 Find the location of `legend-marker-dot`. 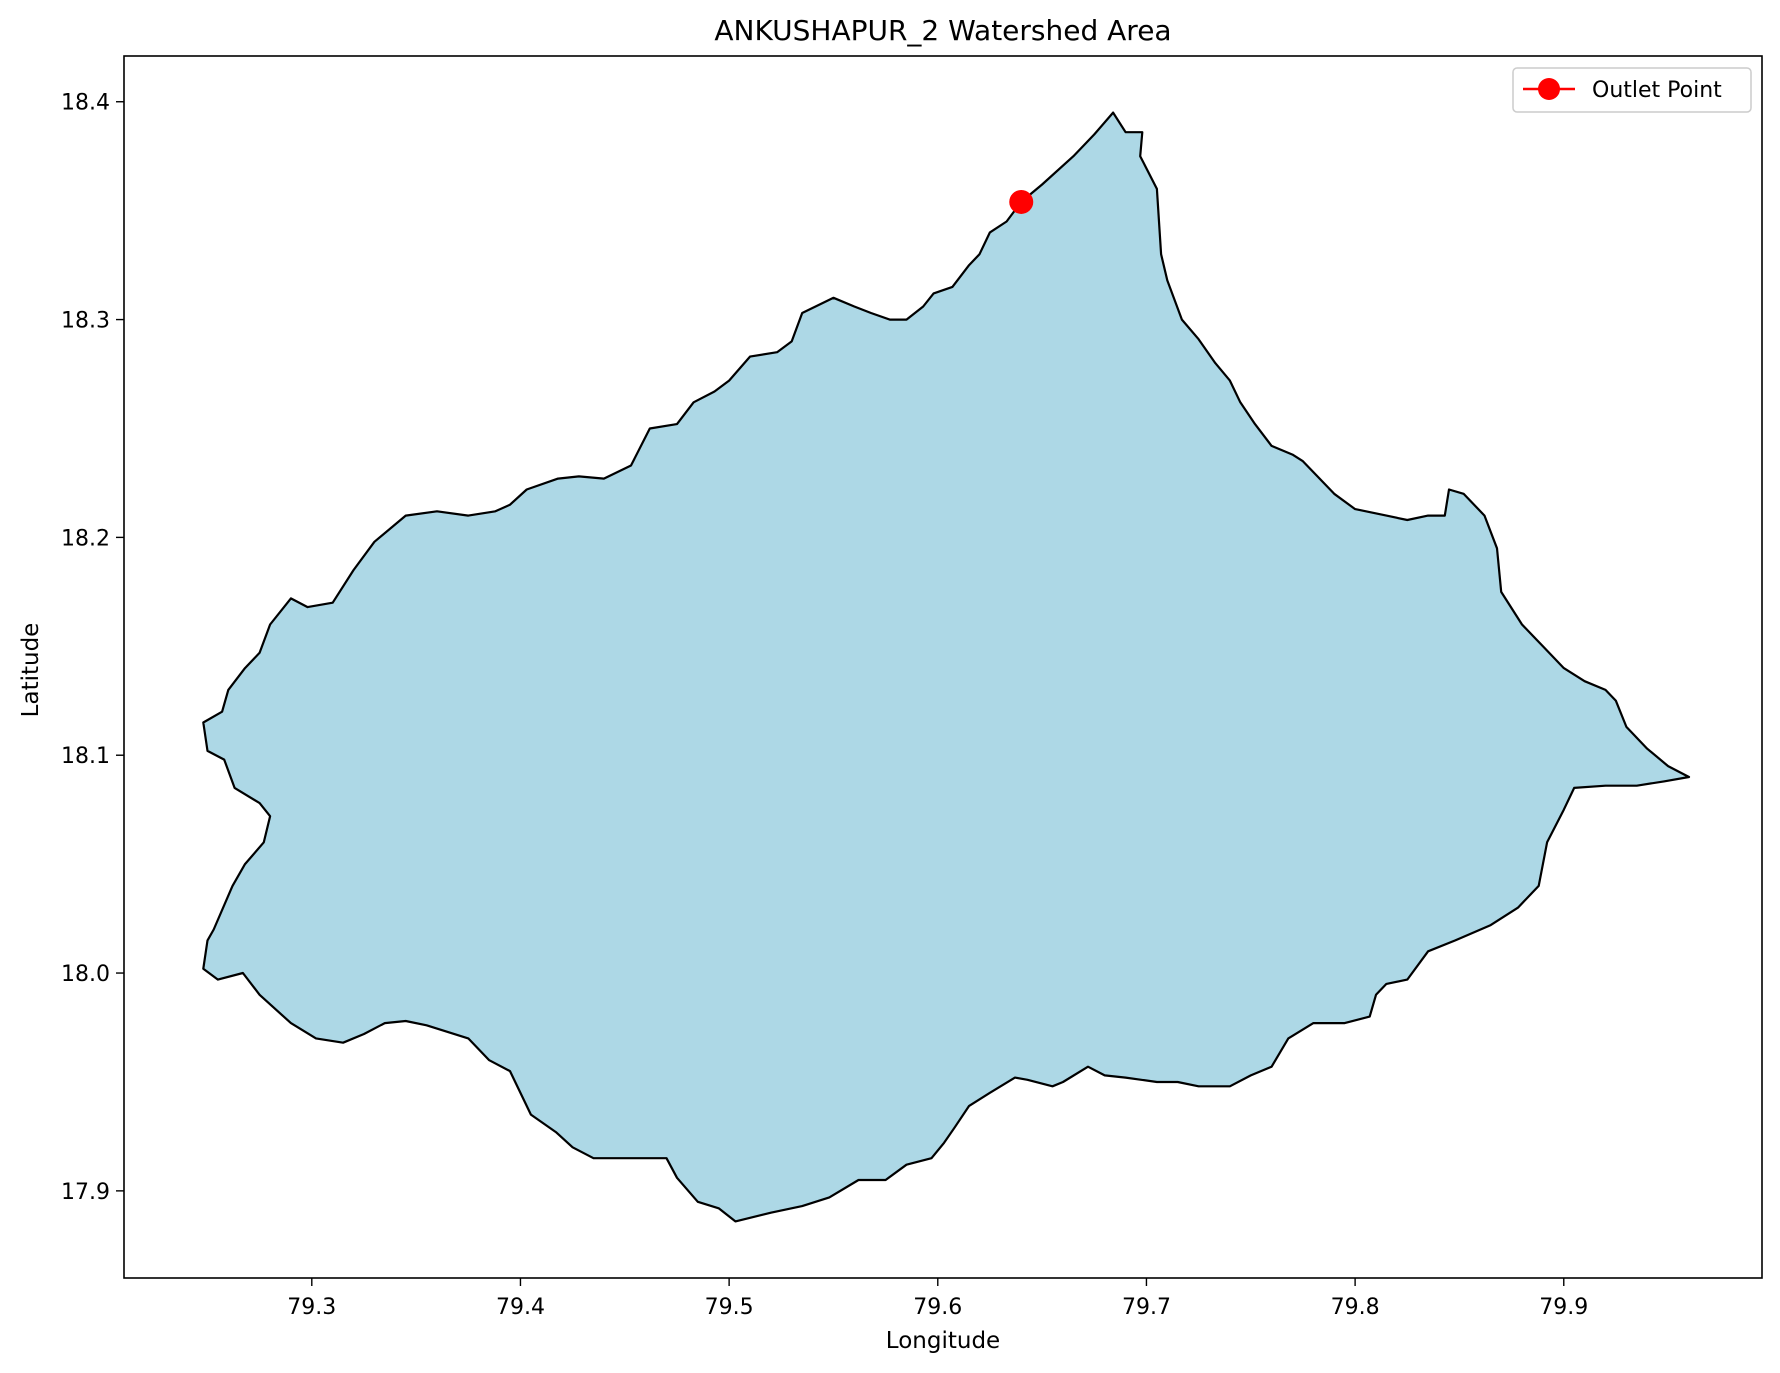

legend-marker-dot is located at coordinates (1549, 89).